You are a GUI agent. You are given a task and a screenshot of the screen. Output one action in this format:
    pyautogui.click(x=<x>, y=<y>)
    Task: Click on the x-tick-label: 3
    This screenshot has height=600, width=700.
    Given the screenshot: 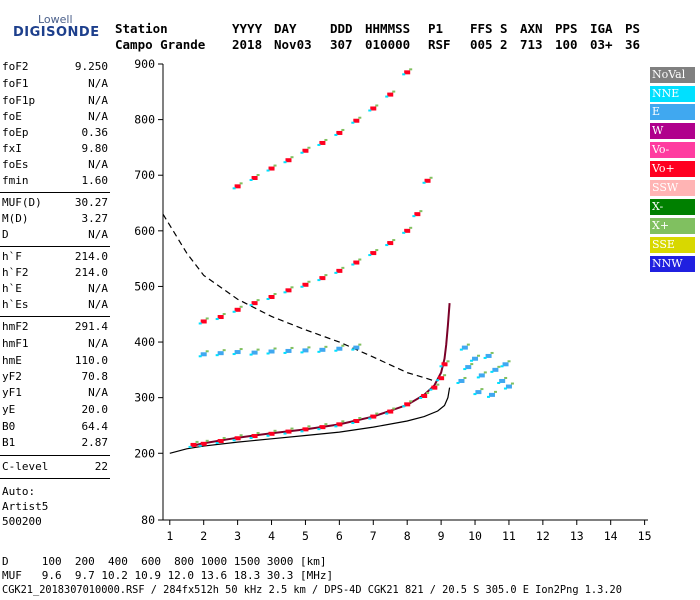 What is the action you would take?
    pyautogui.click(x=237, y=536)
    